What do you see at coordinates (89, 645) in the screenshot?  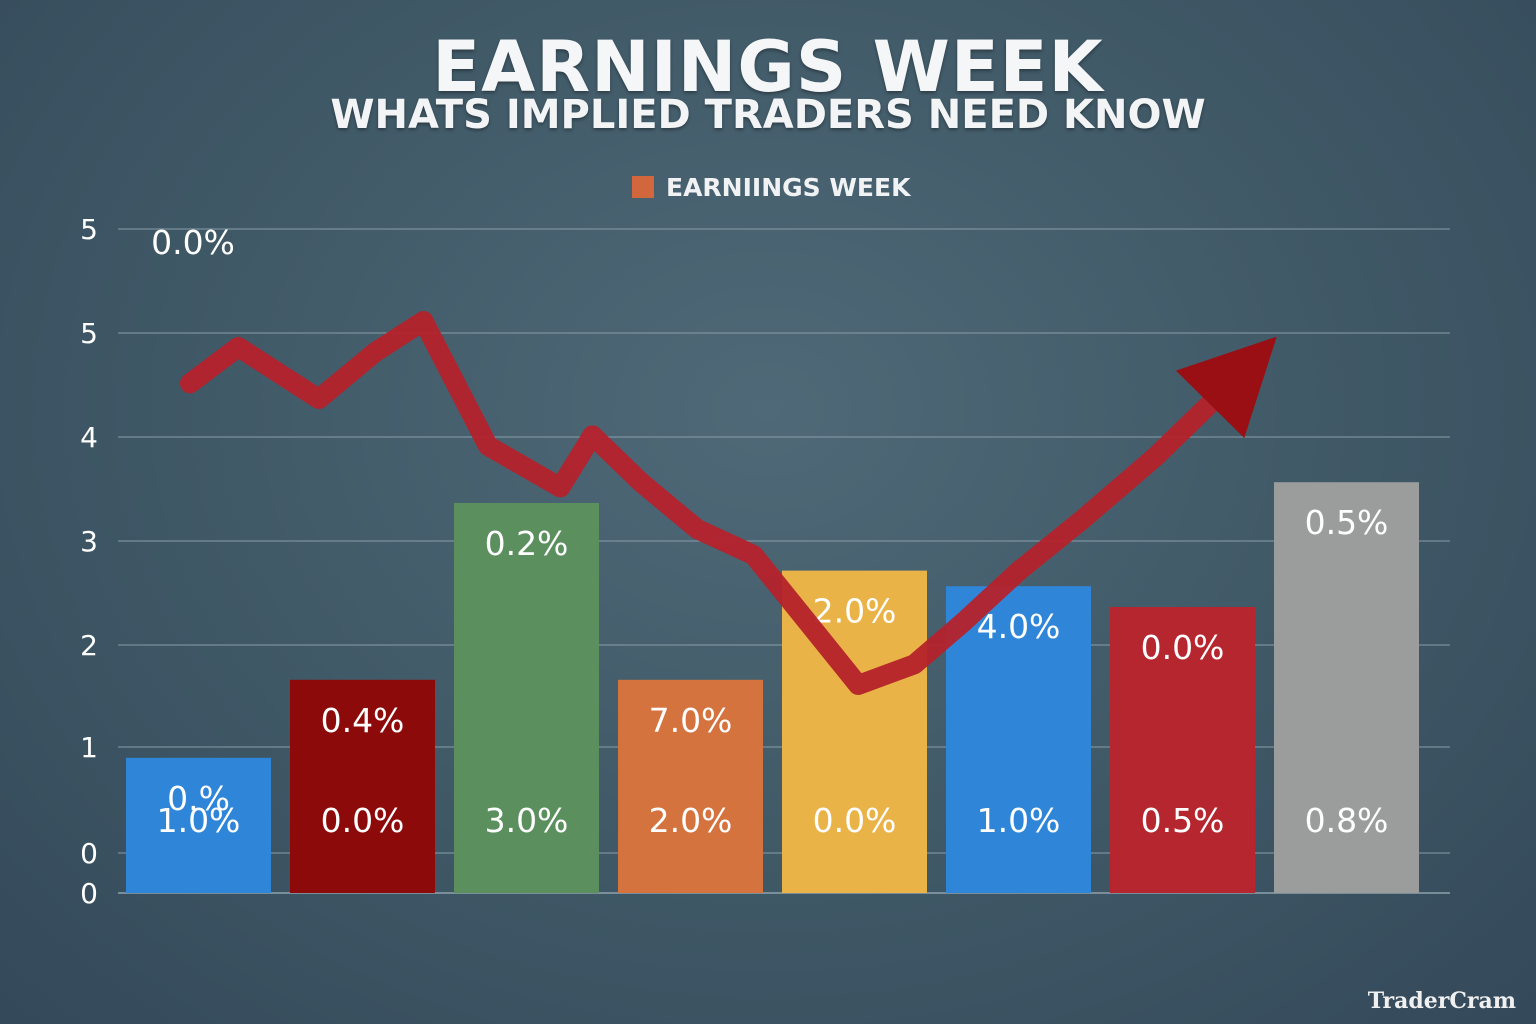 I see `y-tick-label: 2` at bounding box center [89, 645].